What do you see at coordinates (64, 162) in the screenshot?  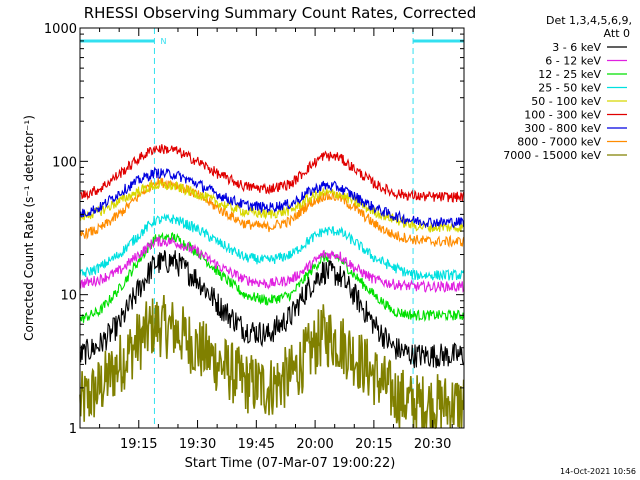 I see `y-tick-label: 100` at bounding box center [64, 162].